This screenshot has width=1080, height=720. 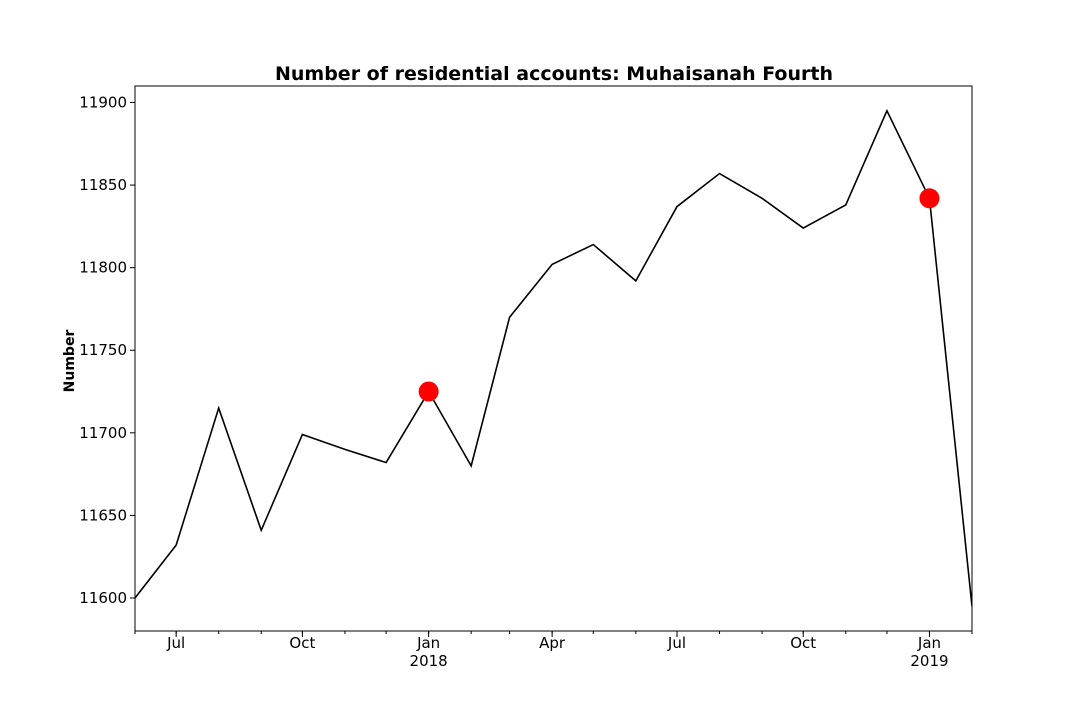 I want to click on y-tick-label: 11750, so click(x=103, y=350).